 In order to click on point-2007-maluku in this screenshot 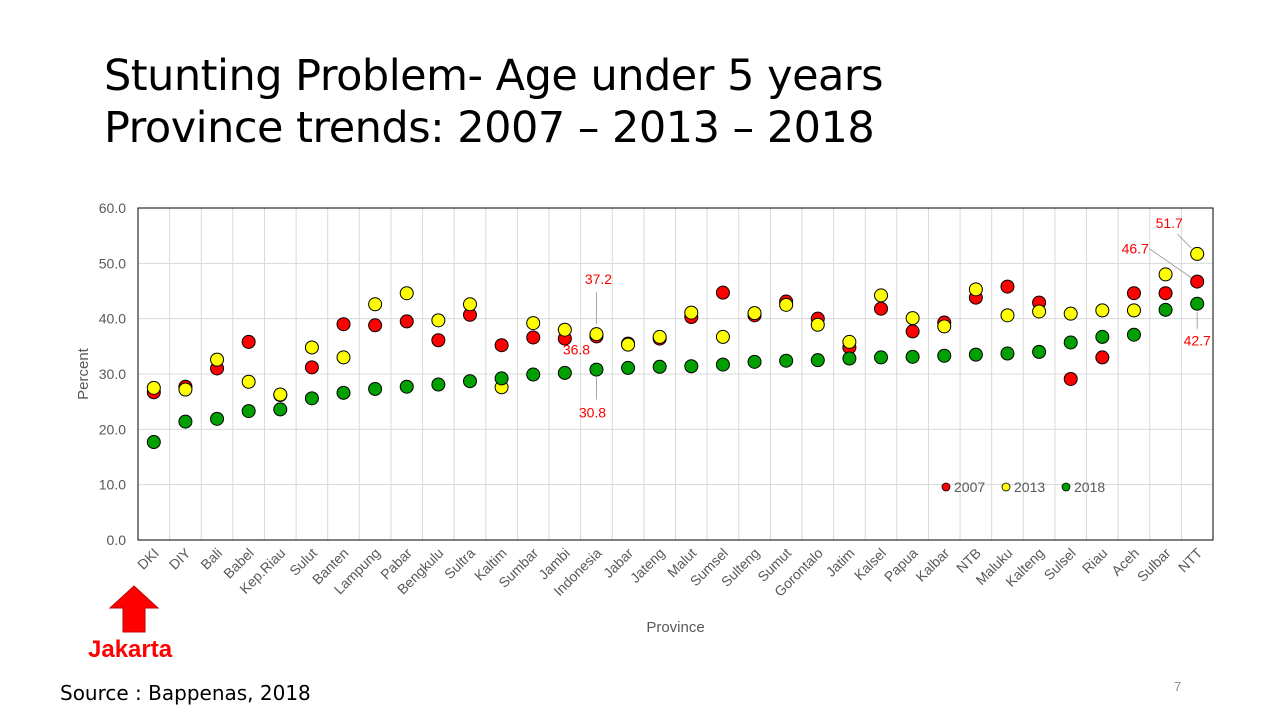, I will do `click(1007, 286)`.